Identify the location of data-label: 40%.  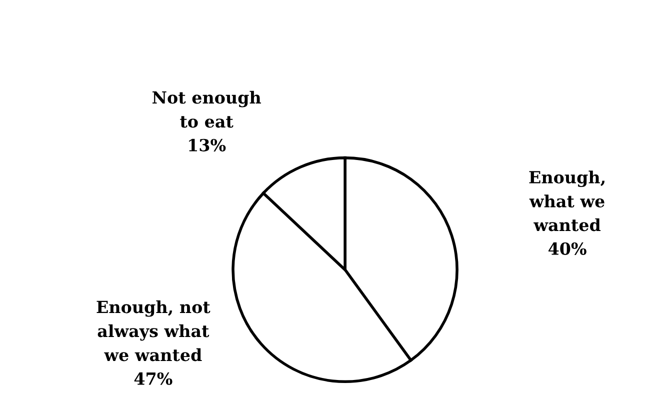
(567, 248).